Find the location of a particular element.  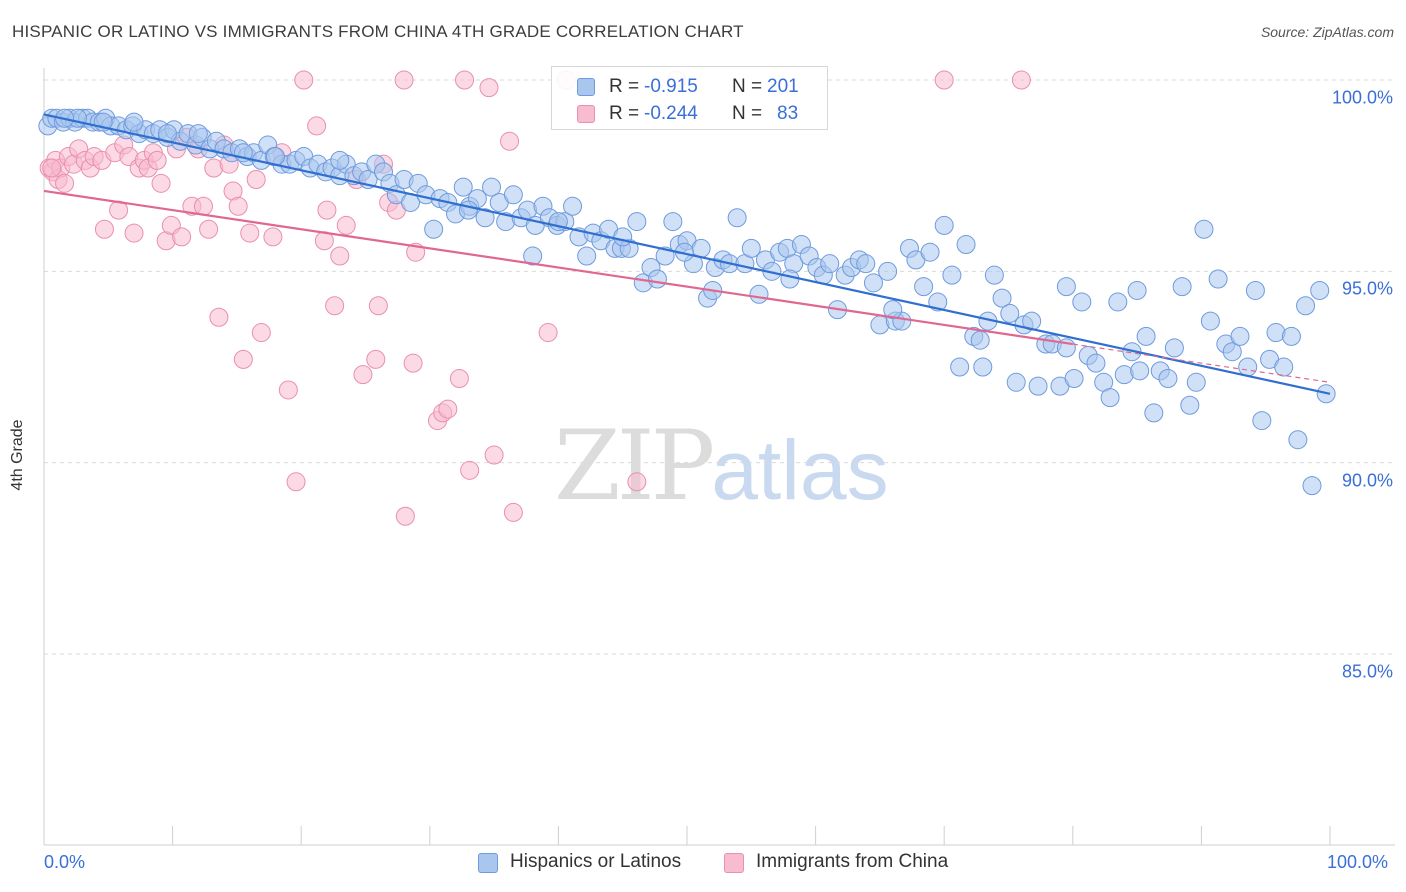

y-tick-label: 90.0% is located at coordinates (1367, 480).